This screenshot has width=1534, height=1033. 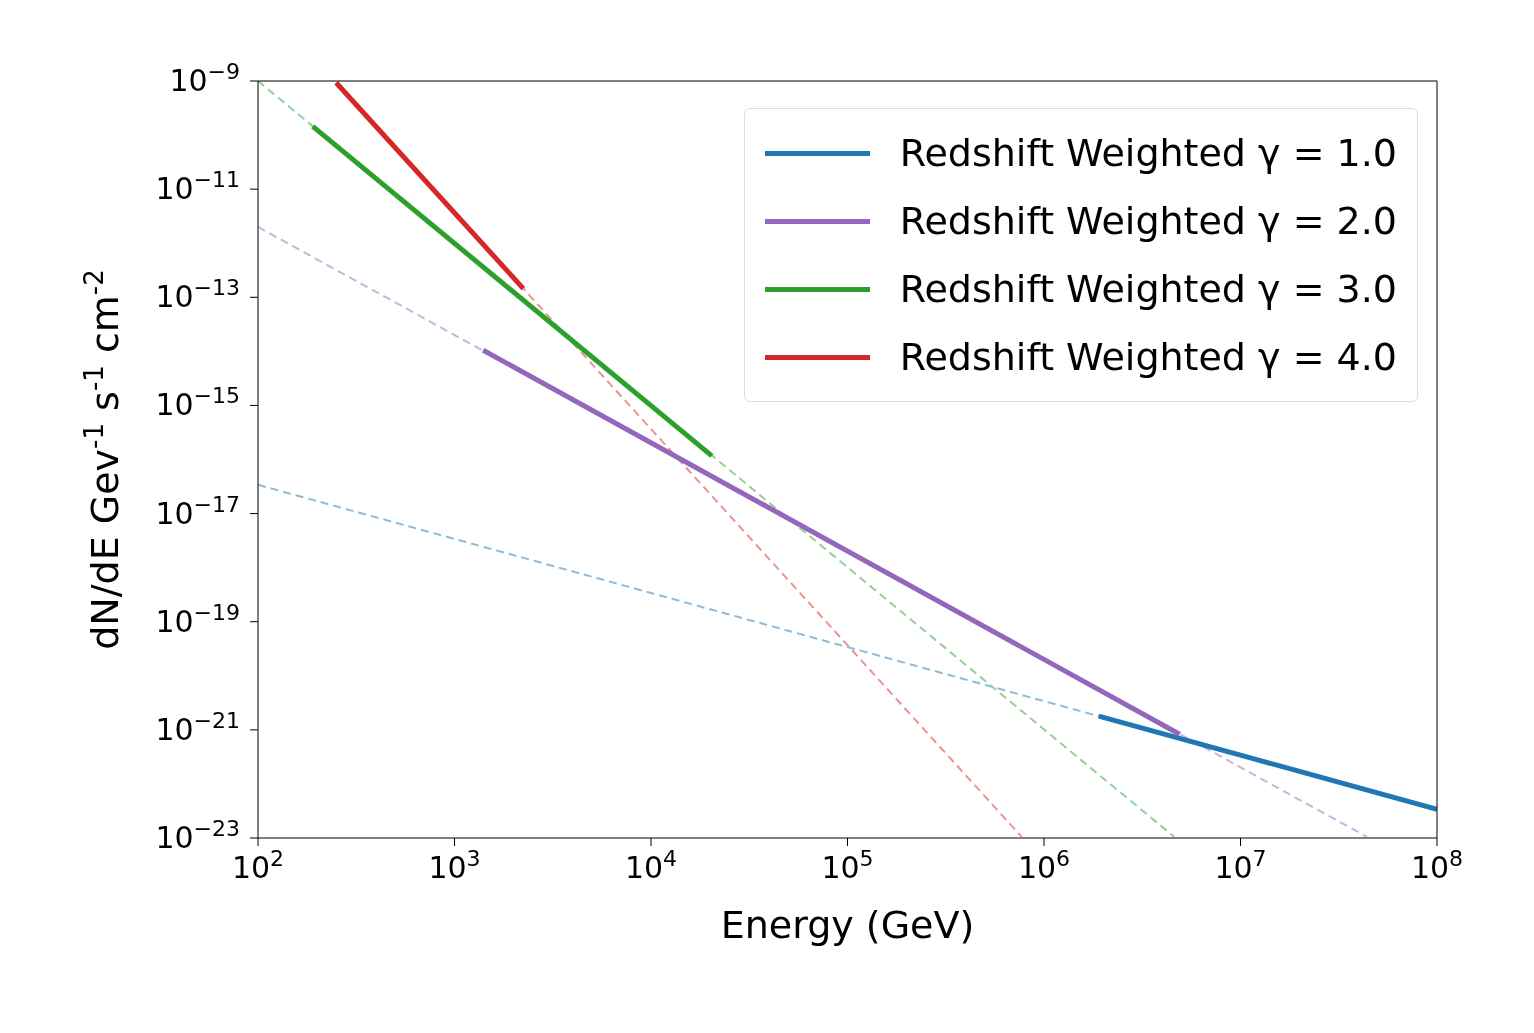 What do you see at coordinates (651, 865) in the screenshot?
I see `x-tick-label: 10$^{4}$` at bounding box center [651, 865].